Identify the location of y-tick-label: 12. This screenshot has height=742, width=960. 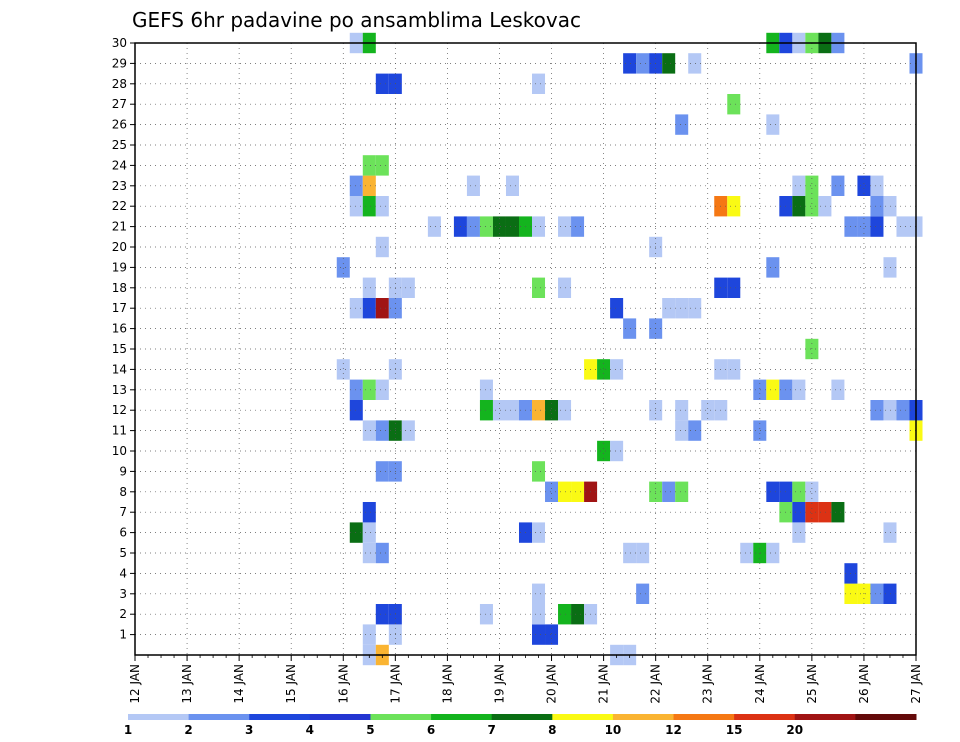
(119, 410).